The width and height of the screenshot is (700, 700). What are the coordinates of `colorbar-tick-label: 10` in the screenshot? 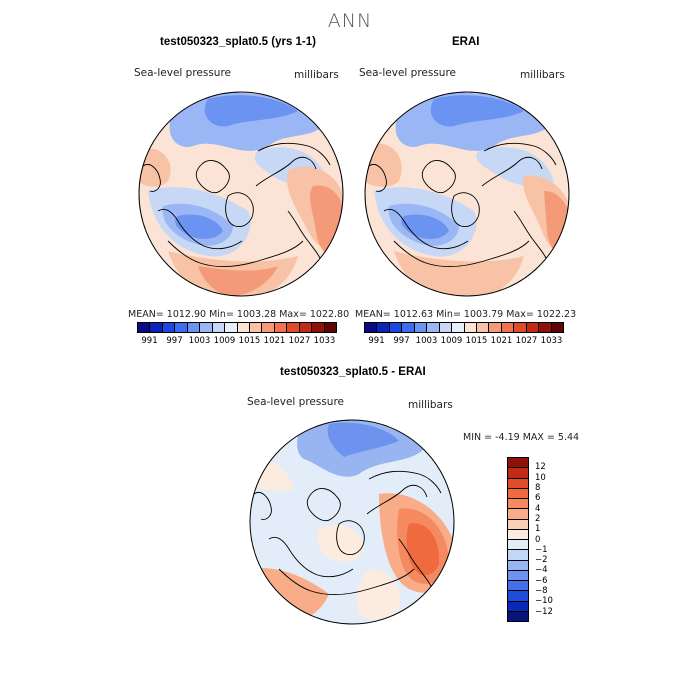 It's located at (540, 477).